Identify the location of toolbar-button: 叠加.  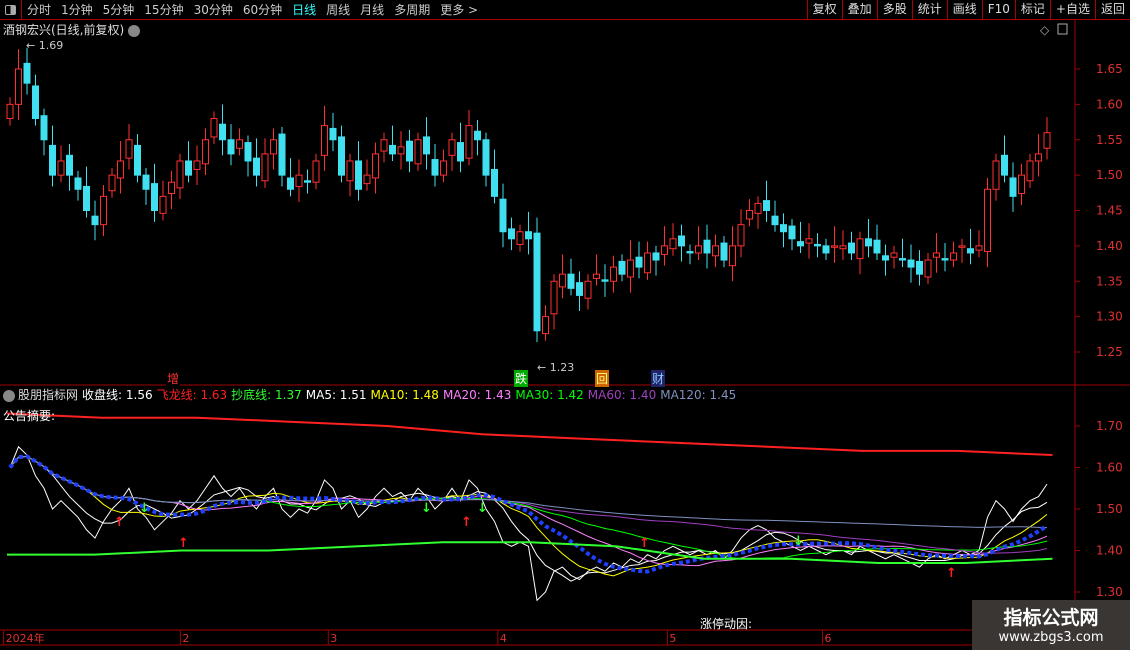
(859, 9).